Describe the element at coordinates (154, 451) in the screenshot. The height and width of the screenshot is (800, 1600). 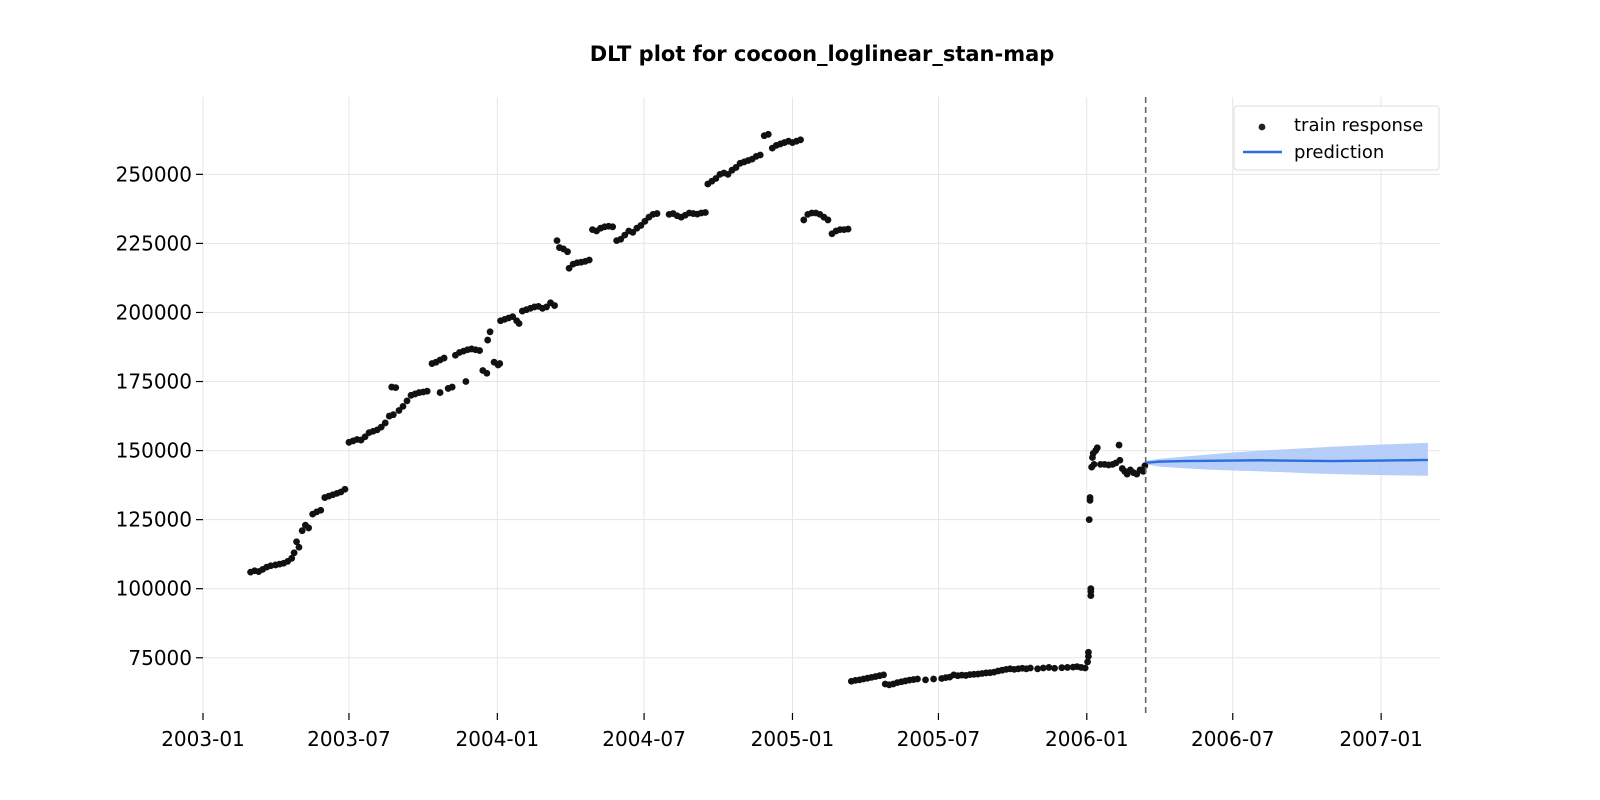
I see `y-tick-label: 150000` at that location.